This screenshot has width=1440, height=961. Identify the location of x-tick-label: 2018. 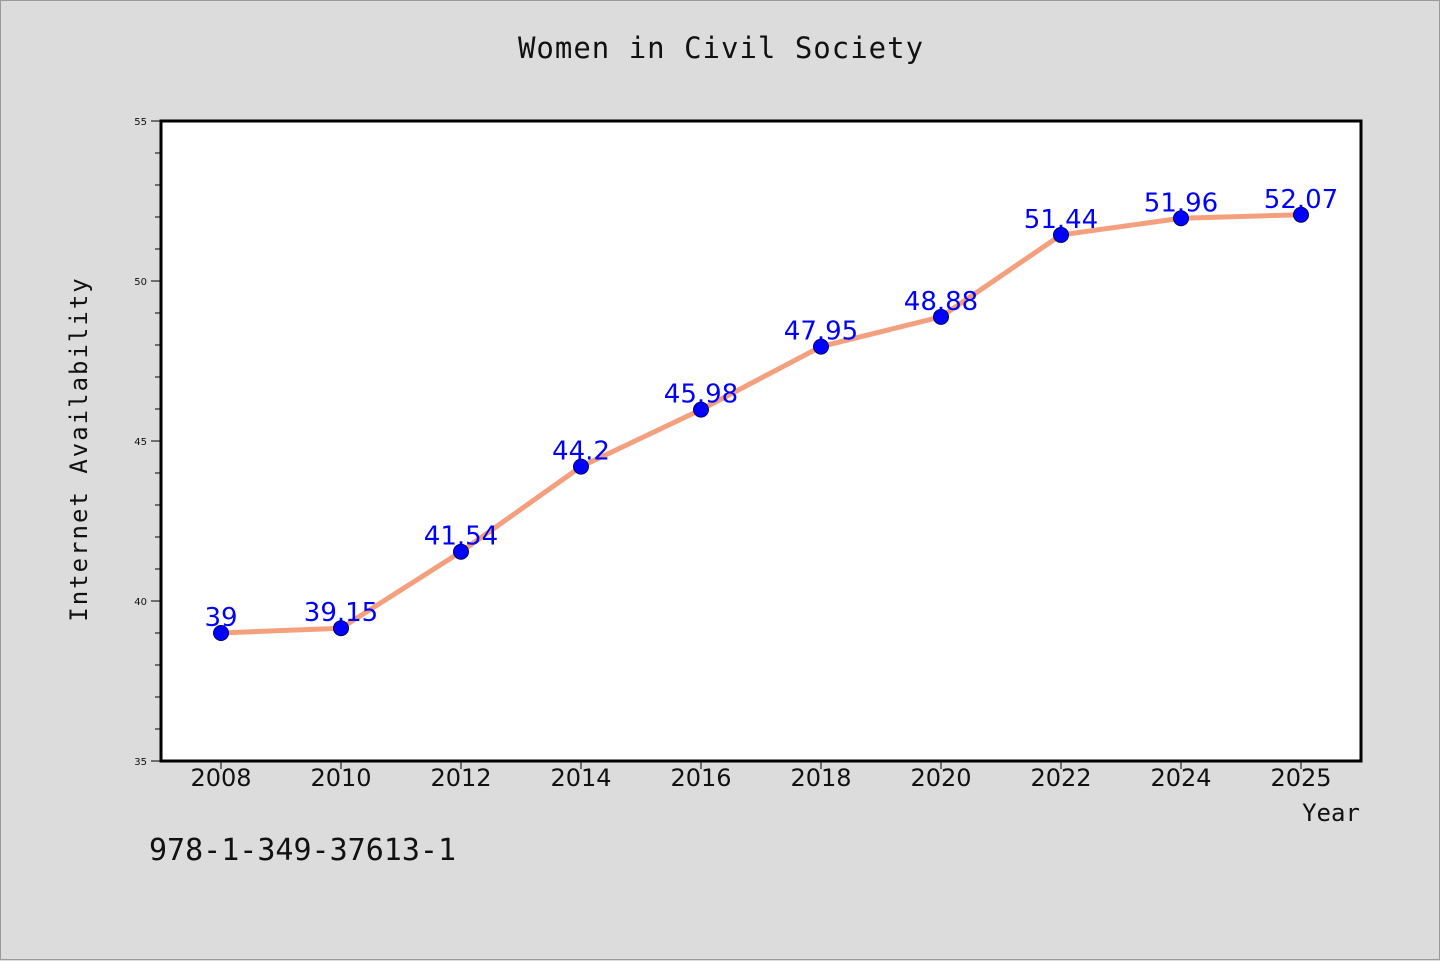
(820, 778).